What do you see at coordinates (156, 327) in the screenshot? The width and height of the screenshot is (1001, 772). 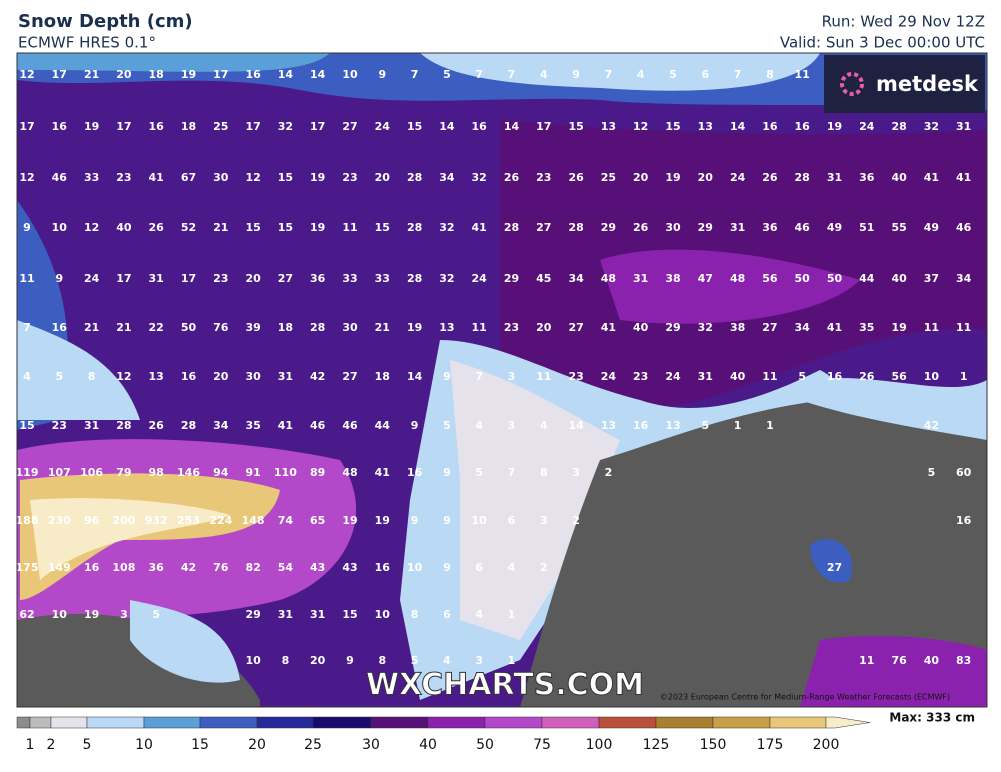 I see `grid-value: 22` at bounding box center [156, 327].